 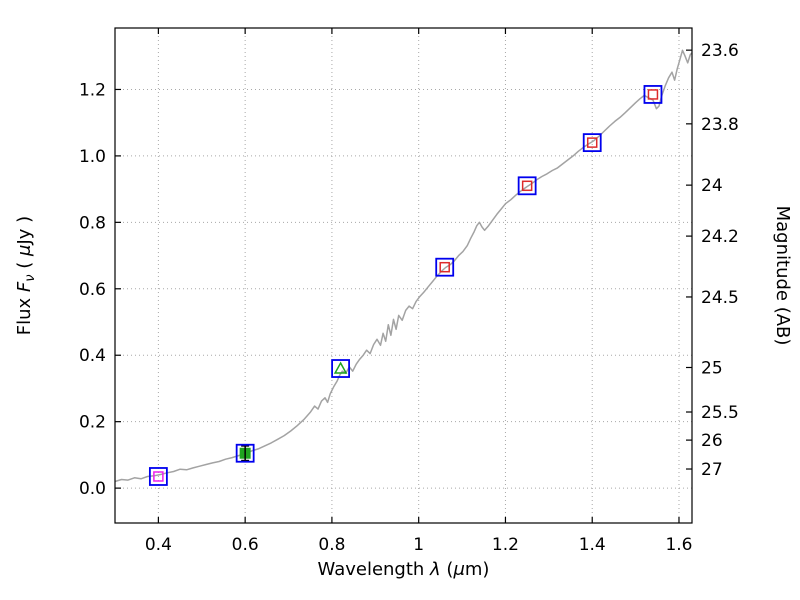 I want to click on x-tick-label: 0.8, so click(x=331, y=545).